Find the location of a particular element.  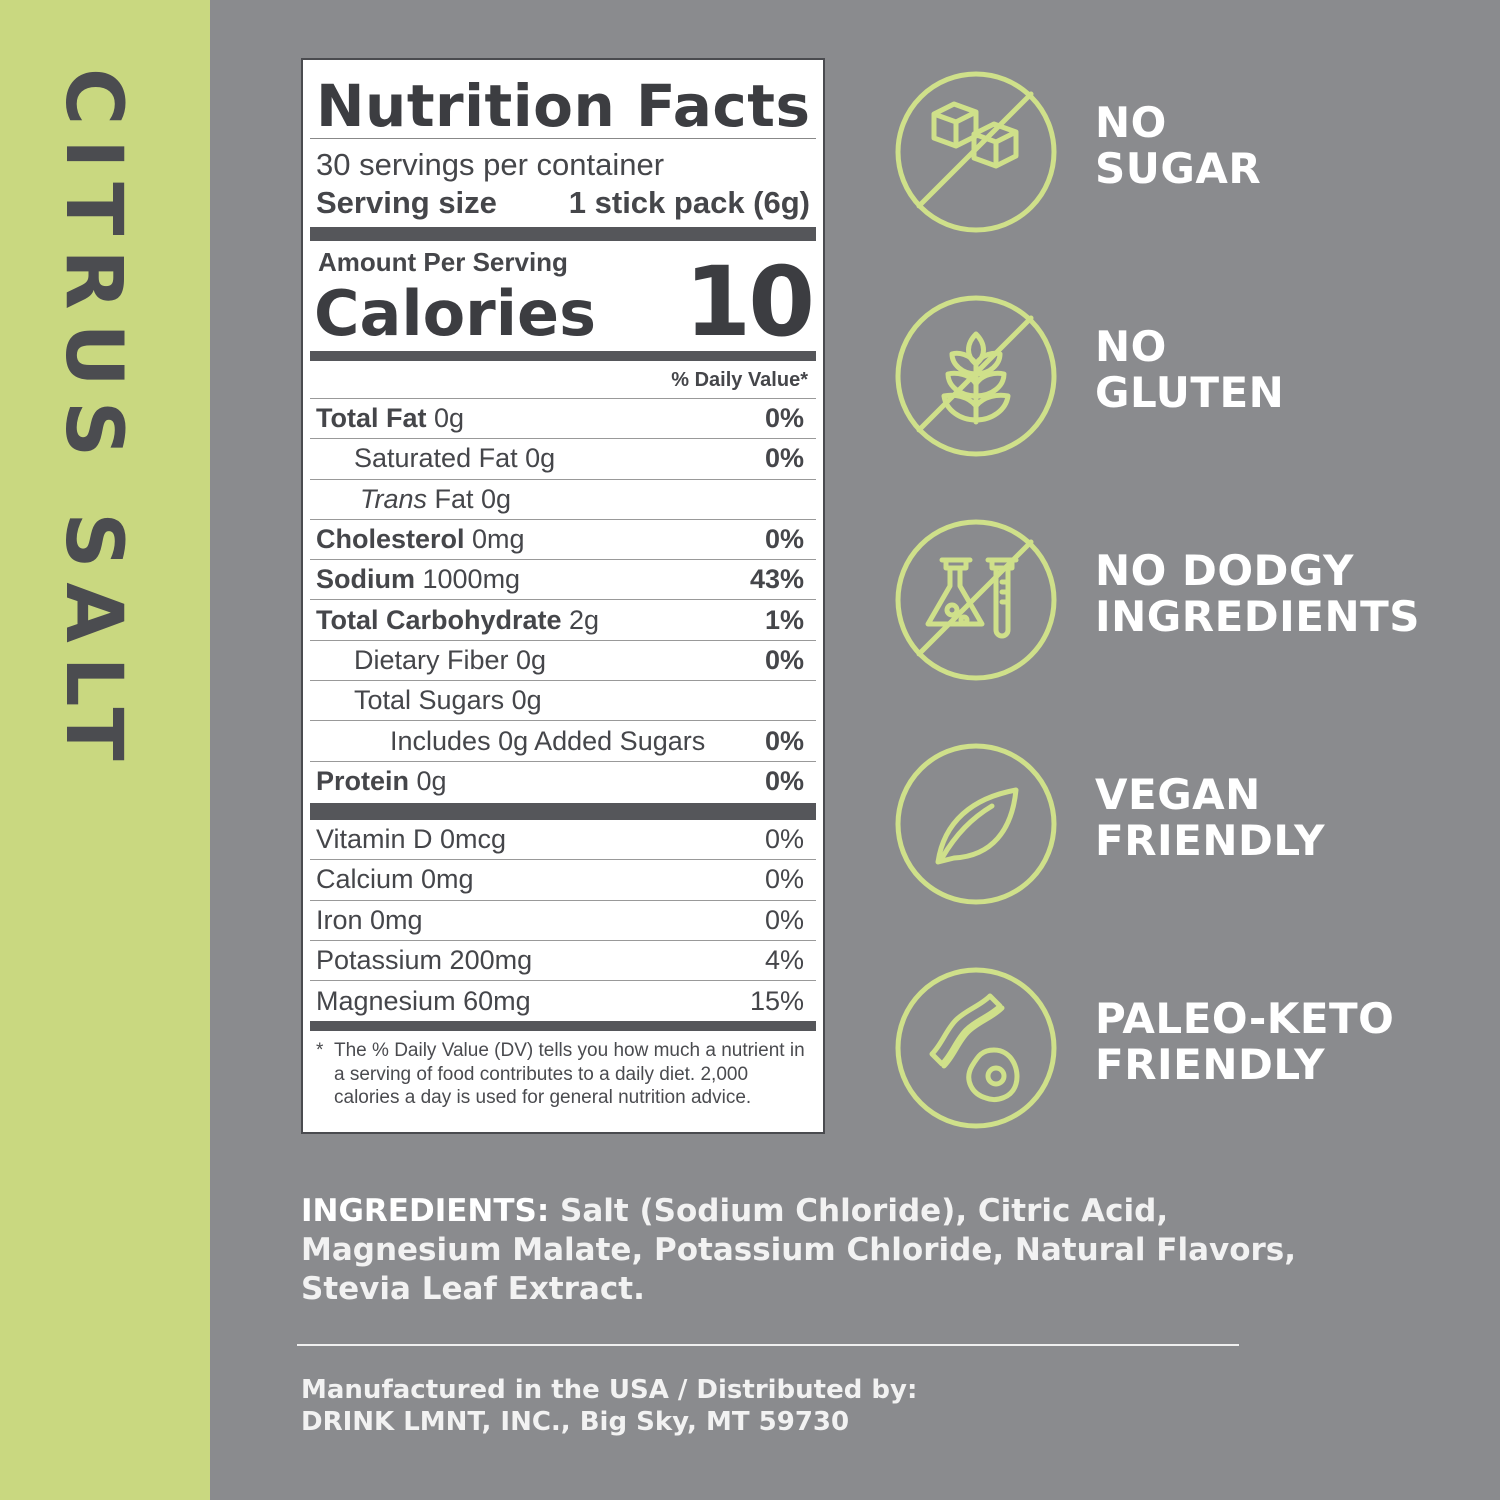

nutrient-row: Total Sugars 0g is located at coordinates (563, 701).